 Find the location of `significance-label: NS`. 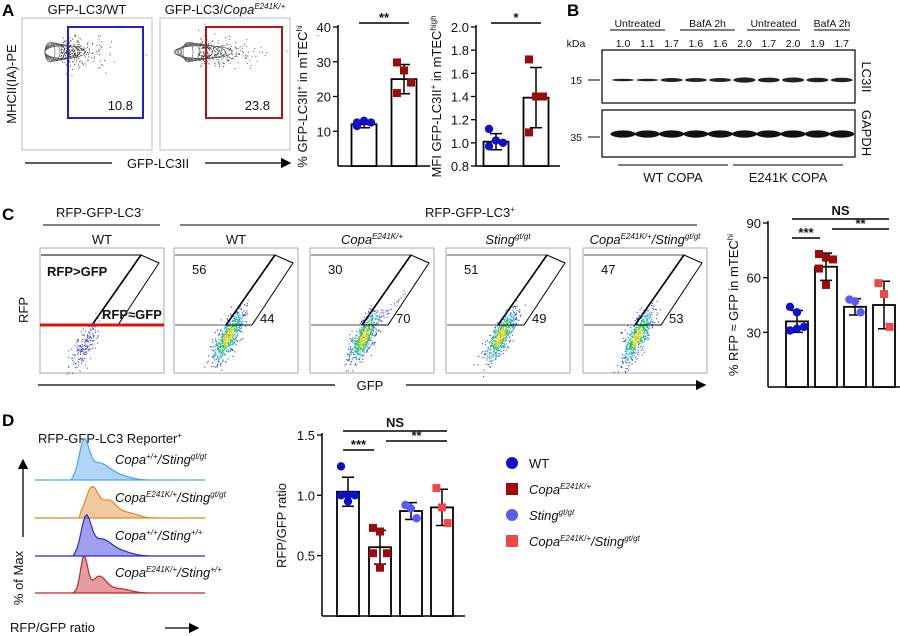

significance-label: NS is located at coordinates (840, 210).